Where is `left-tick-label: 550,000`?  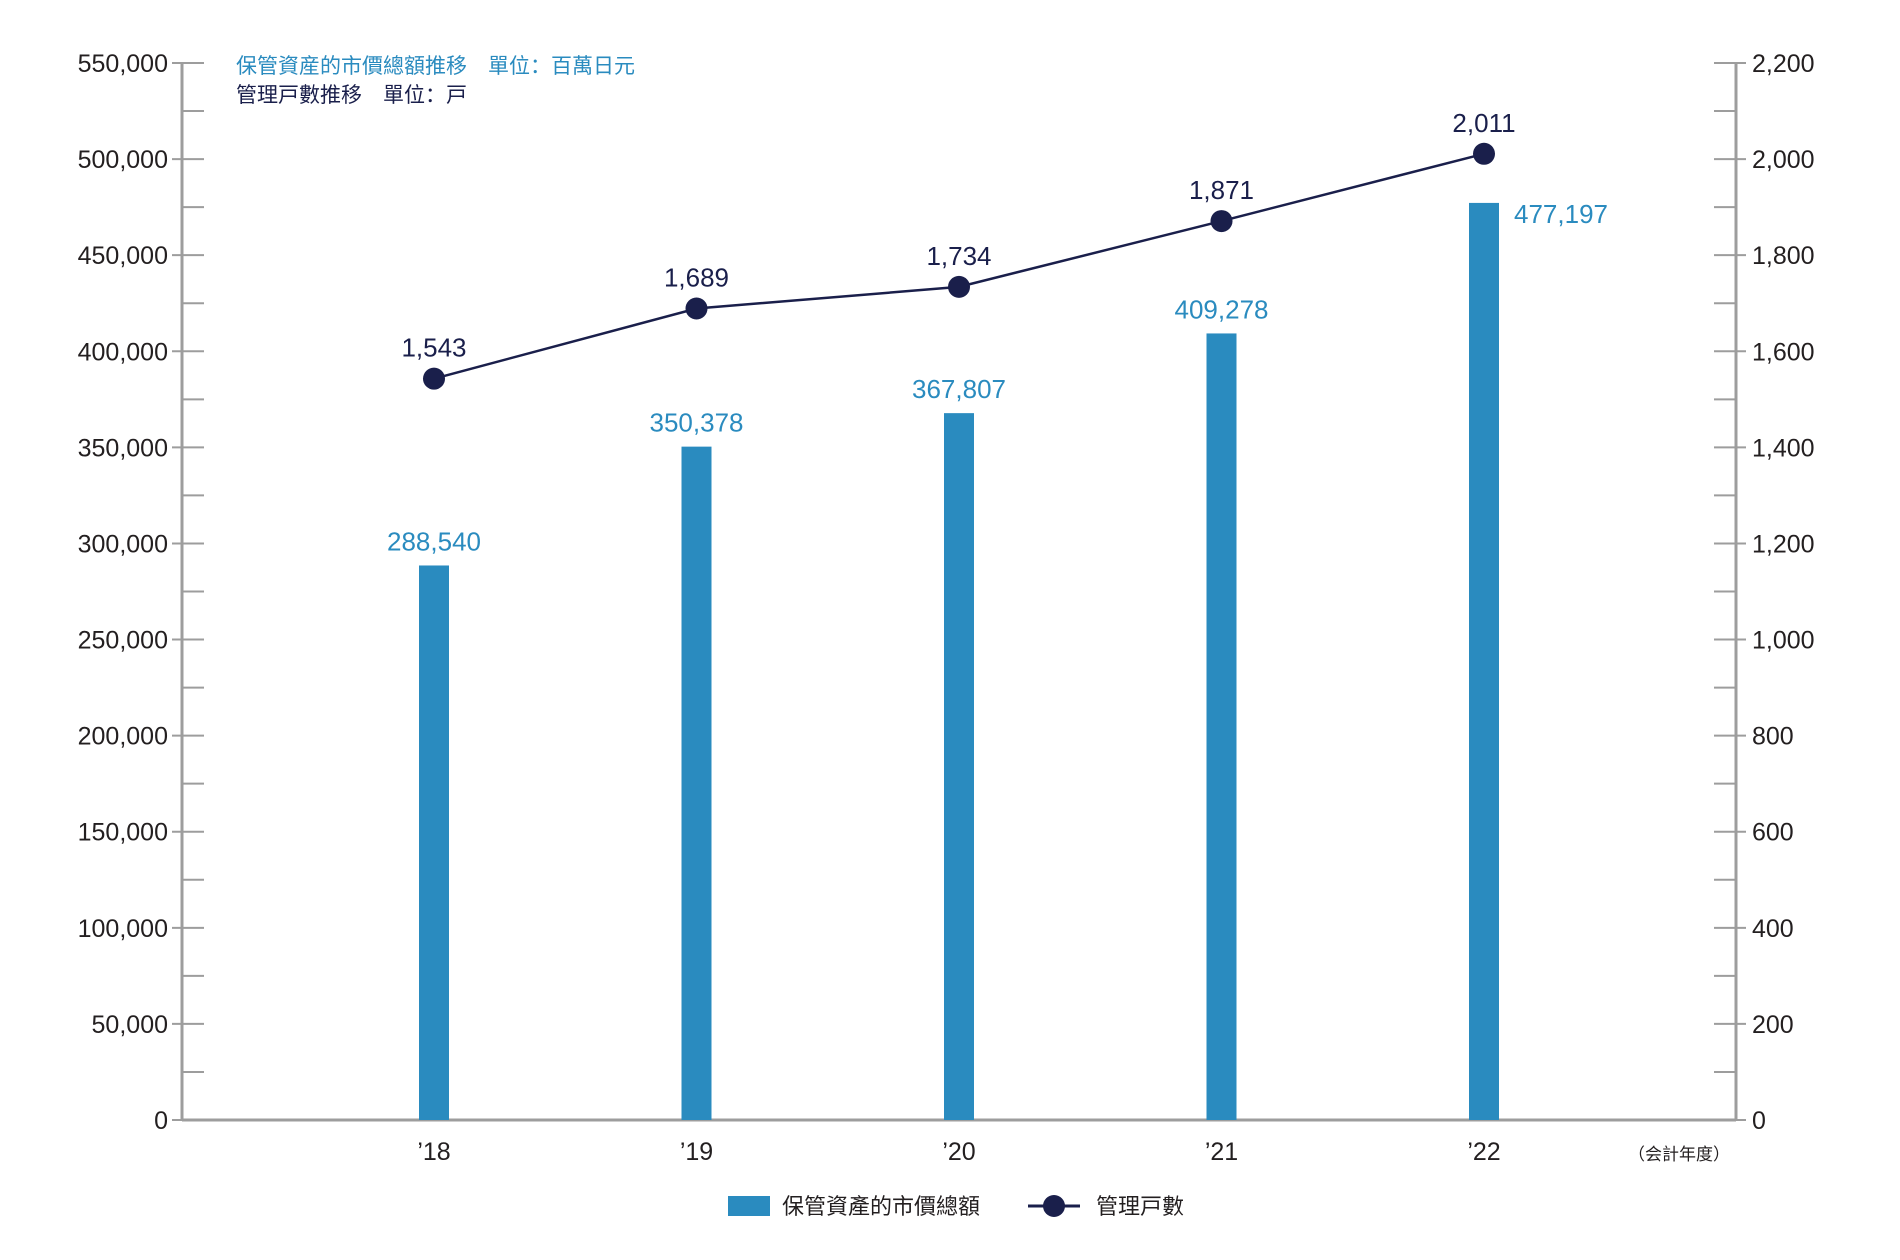 left-tick-label: 550,000 is located at coordinates (123, 64).